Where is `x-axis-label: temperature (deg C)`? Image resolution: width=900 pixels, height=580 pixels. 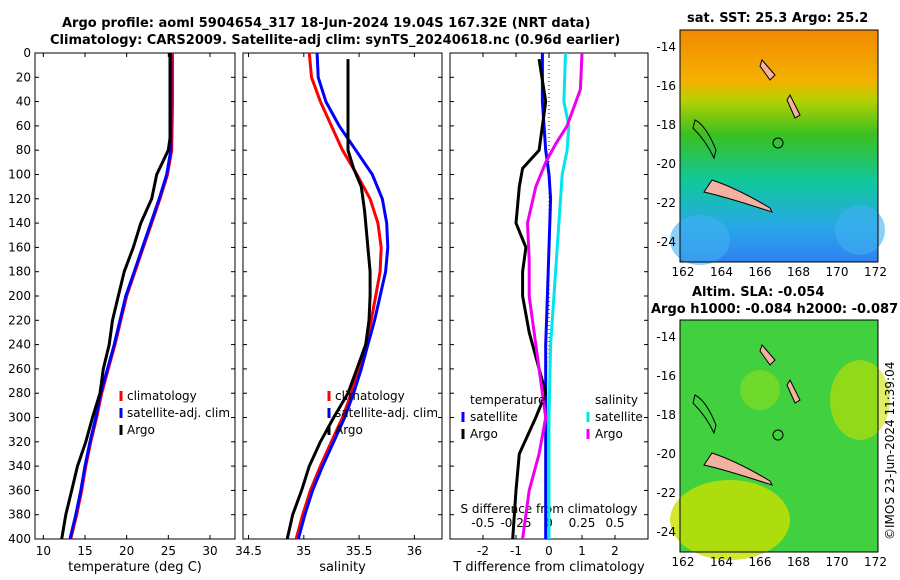
x-axis-label: temperature (deg C) is located at coordinates (135, 567).